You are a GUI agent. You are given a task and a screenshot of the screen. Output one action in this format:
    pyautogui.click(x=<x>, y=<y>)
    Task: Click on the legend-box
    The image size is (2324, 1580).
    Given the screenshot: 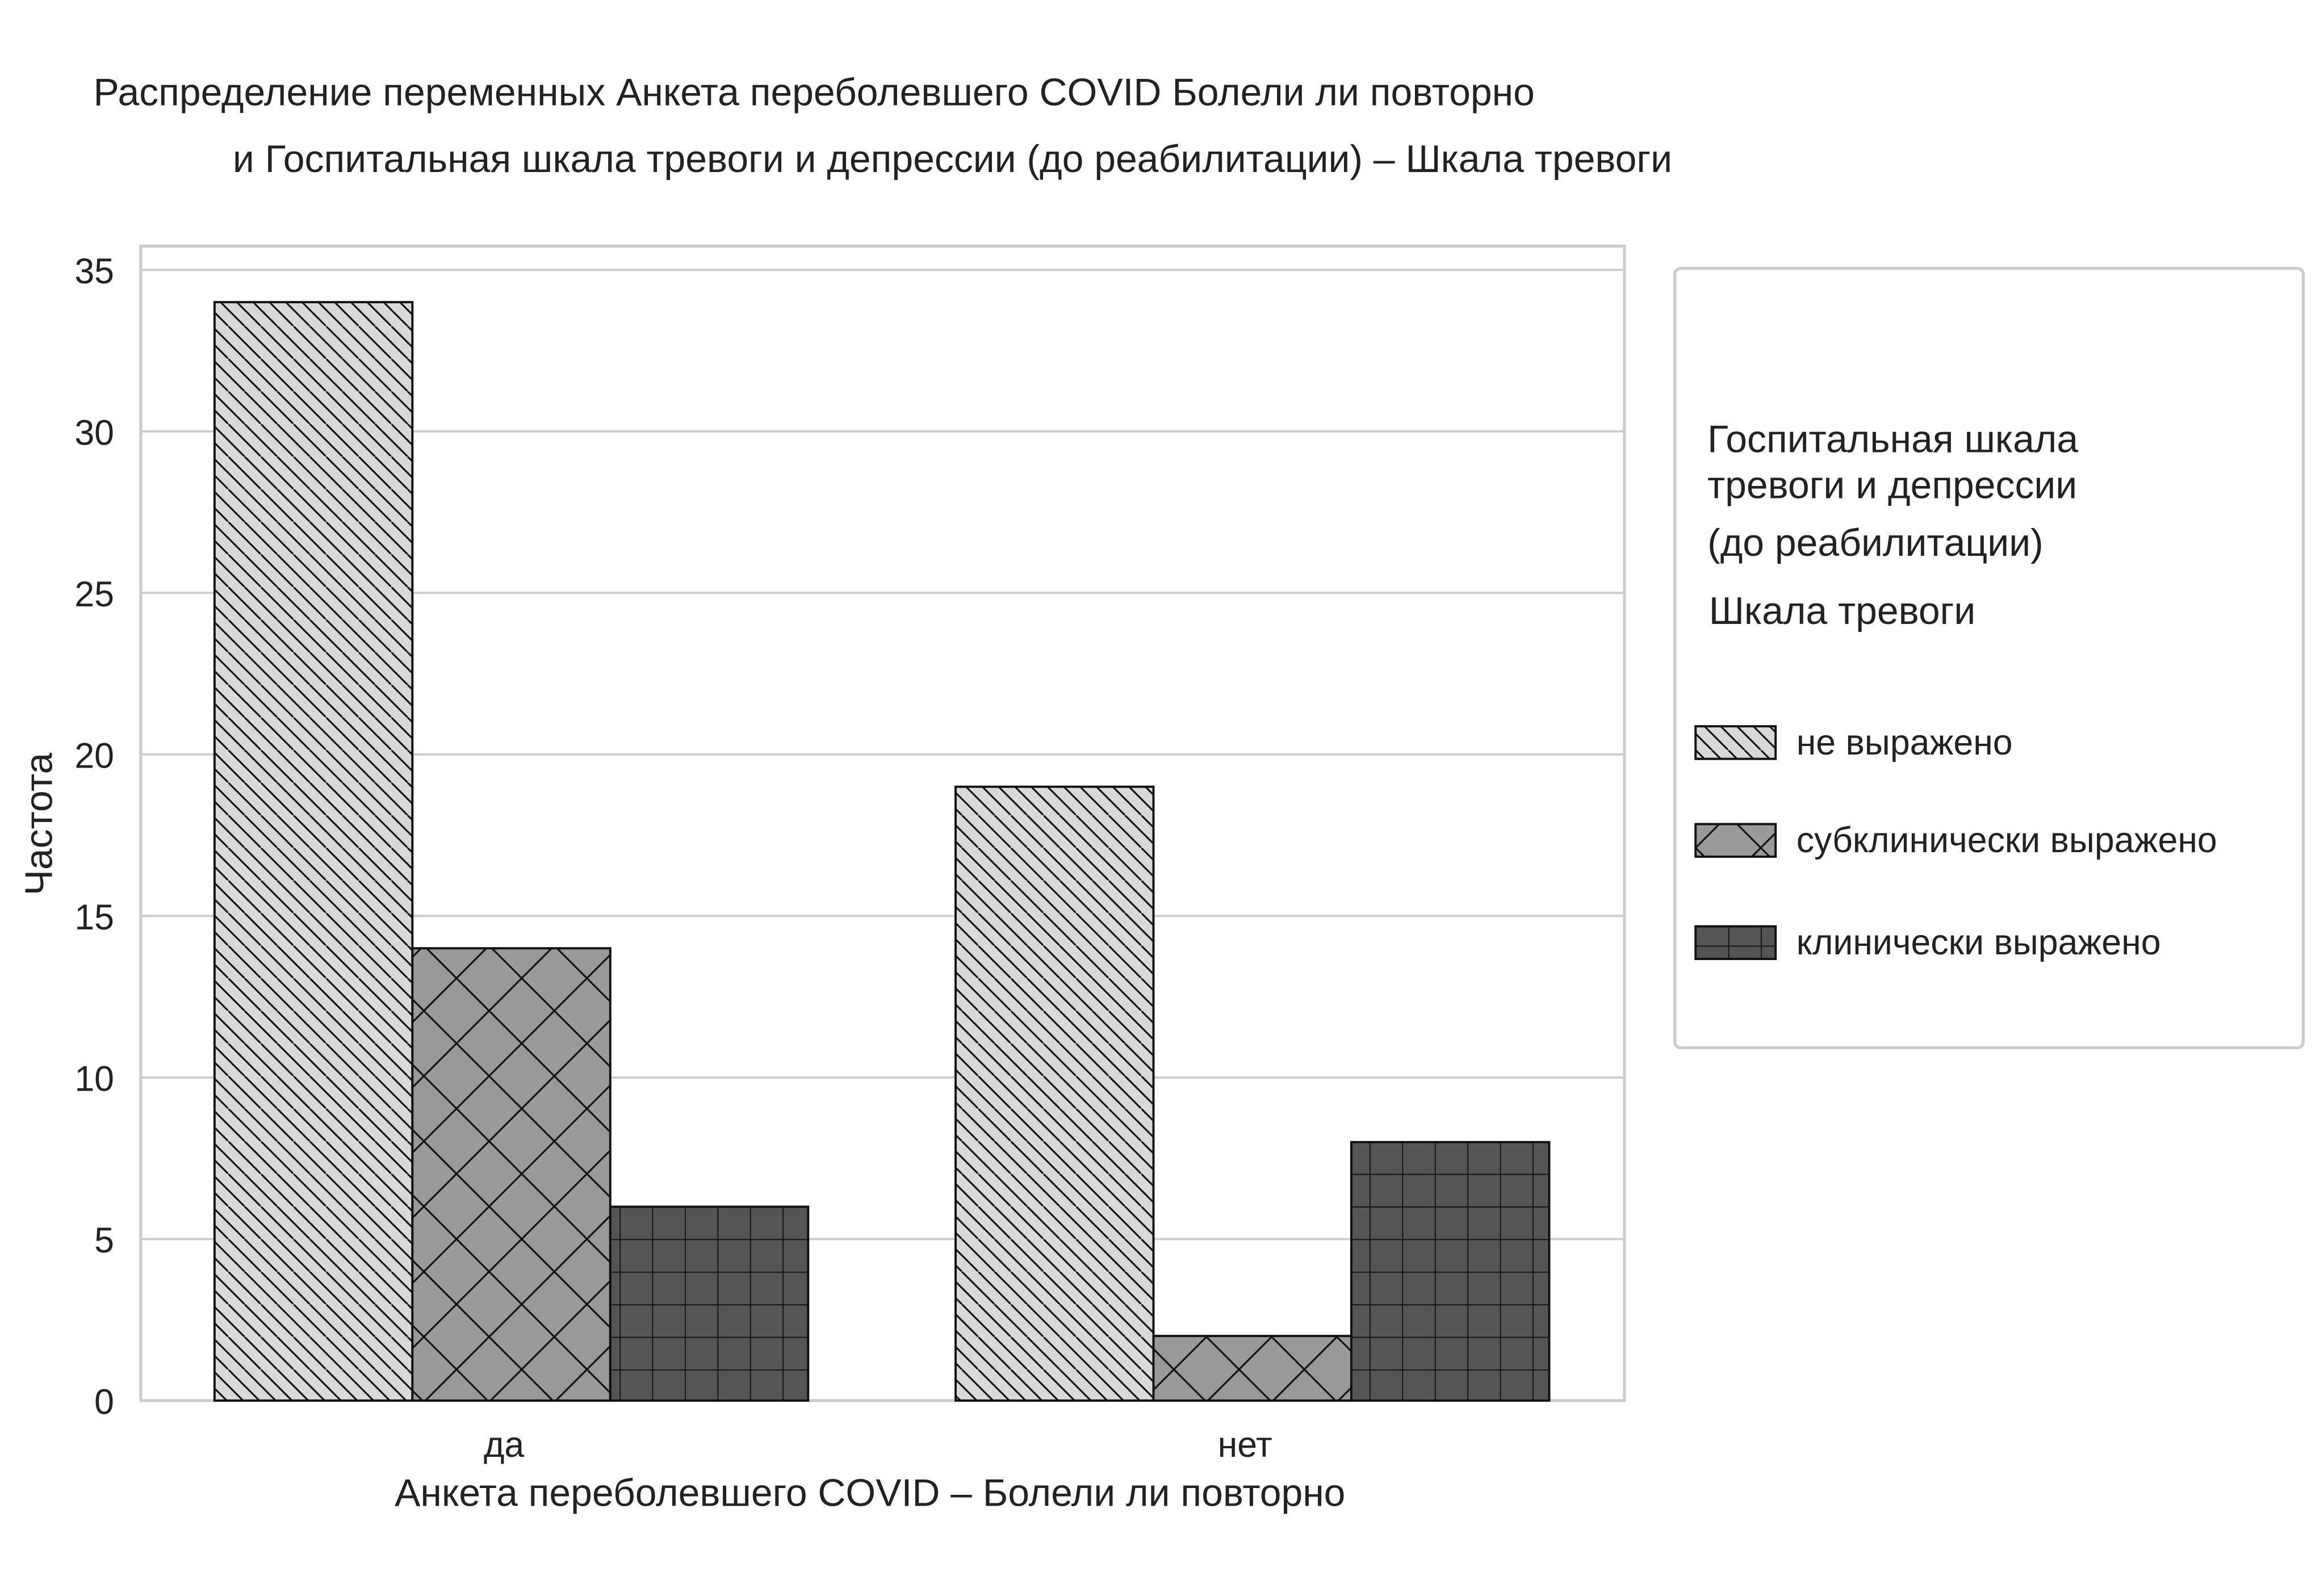 What is the action you would take?
    pyautogui.click(x=1989, y=658)
    